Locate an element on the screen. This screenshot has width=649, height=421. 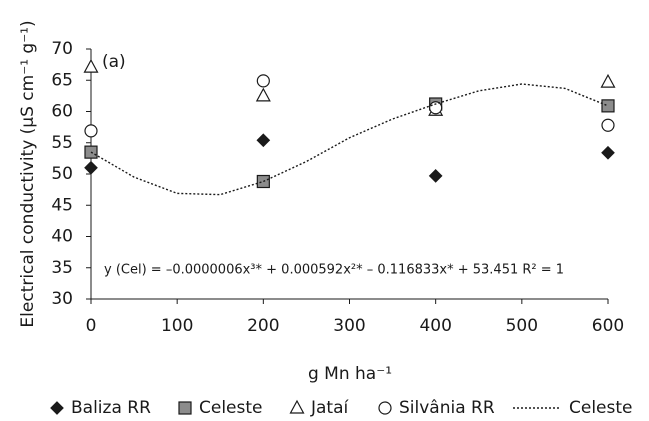
legend-label: Baliza RR is located at coordinates (111, 408).